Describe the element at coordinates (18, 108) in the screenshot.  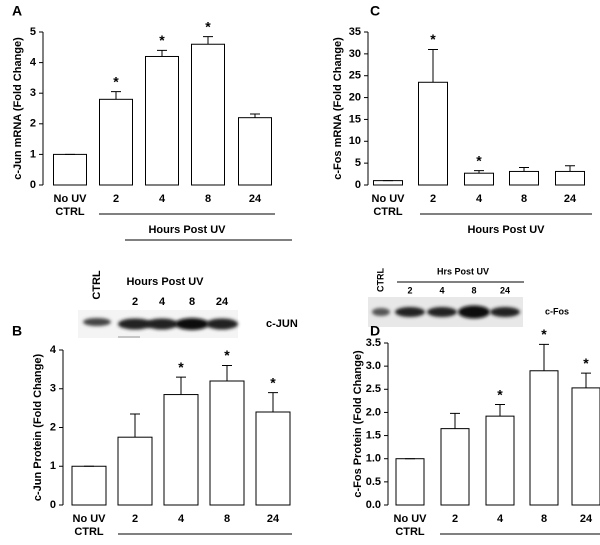
I see `y-axis-title: c-Jun mRNA (Fold Change)` at that location.